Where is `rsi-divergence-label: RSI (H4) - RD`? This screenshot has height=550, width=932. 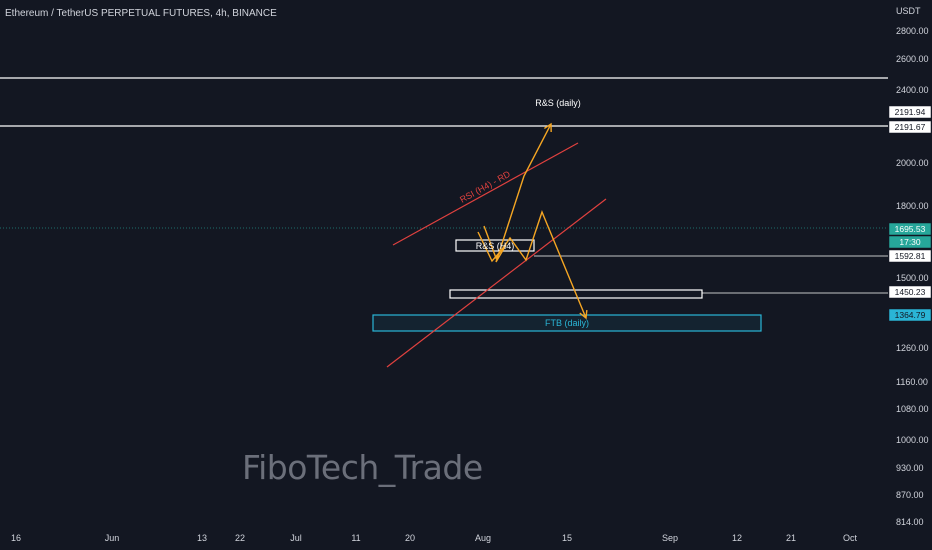 rsi-divergence-label: RSI (H4) - RD is located at coordinates (485, 187).